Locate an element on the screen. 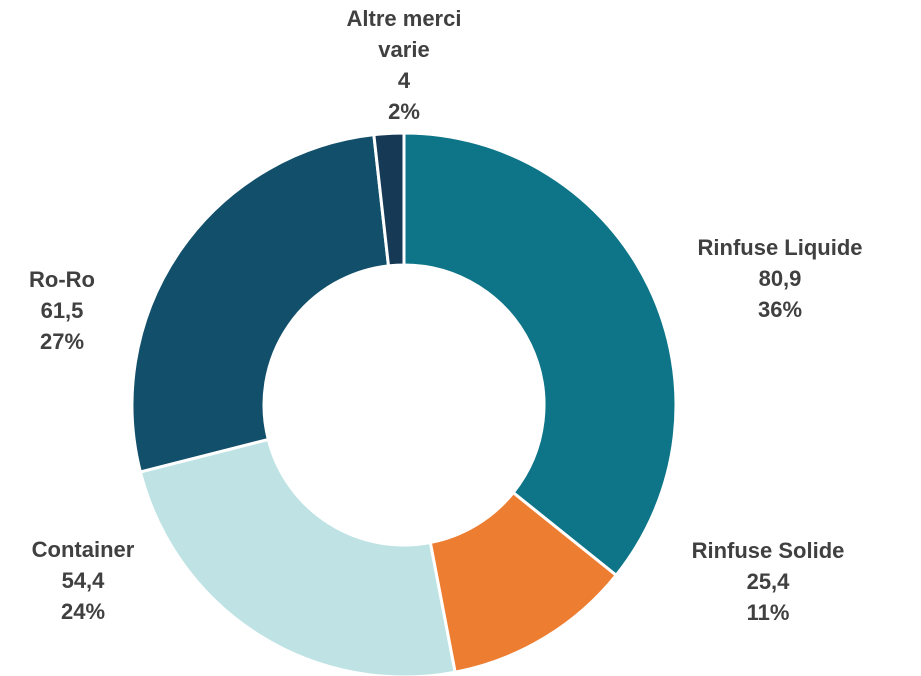  category-label: Altre merci varie is located at coordinates (404, 34).